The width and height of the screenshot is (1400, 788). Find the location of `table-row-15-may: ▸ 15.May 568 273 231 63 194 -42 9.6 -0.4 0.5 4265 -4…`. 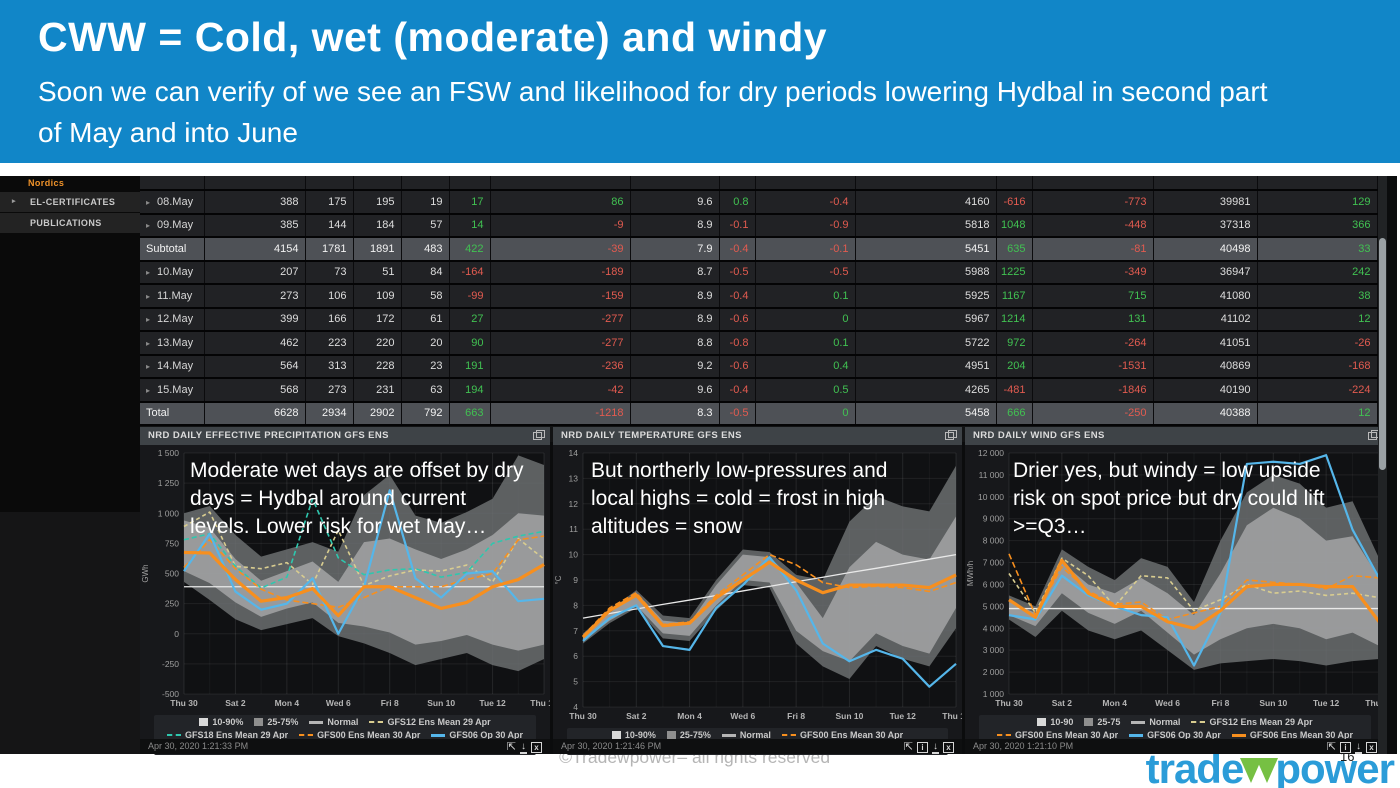

table-row-15-may: ▸ 15.May 568 273 231 63 194 -42 9.6 -0.4 0.5 4265 -4… is located at coordinates (759, 390).